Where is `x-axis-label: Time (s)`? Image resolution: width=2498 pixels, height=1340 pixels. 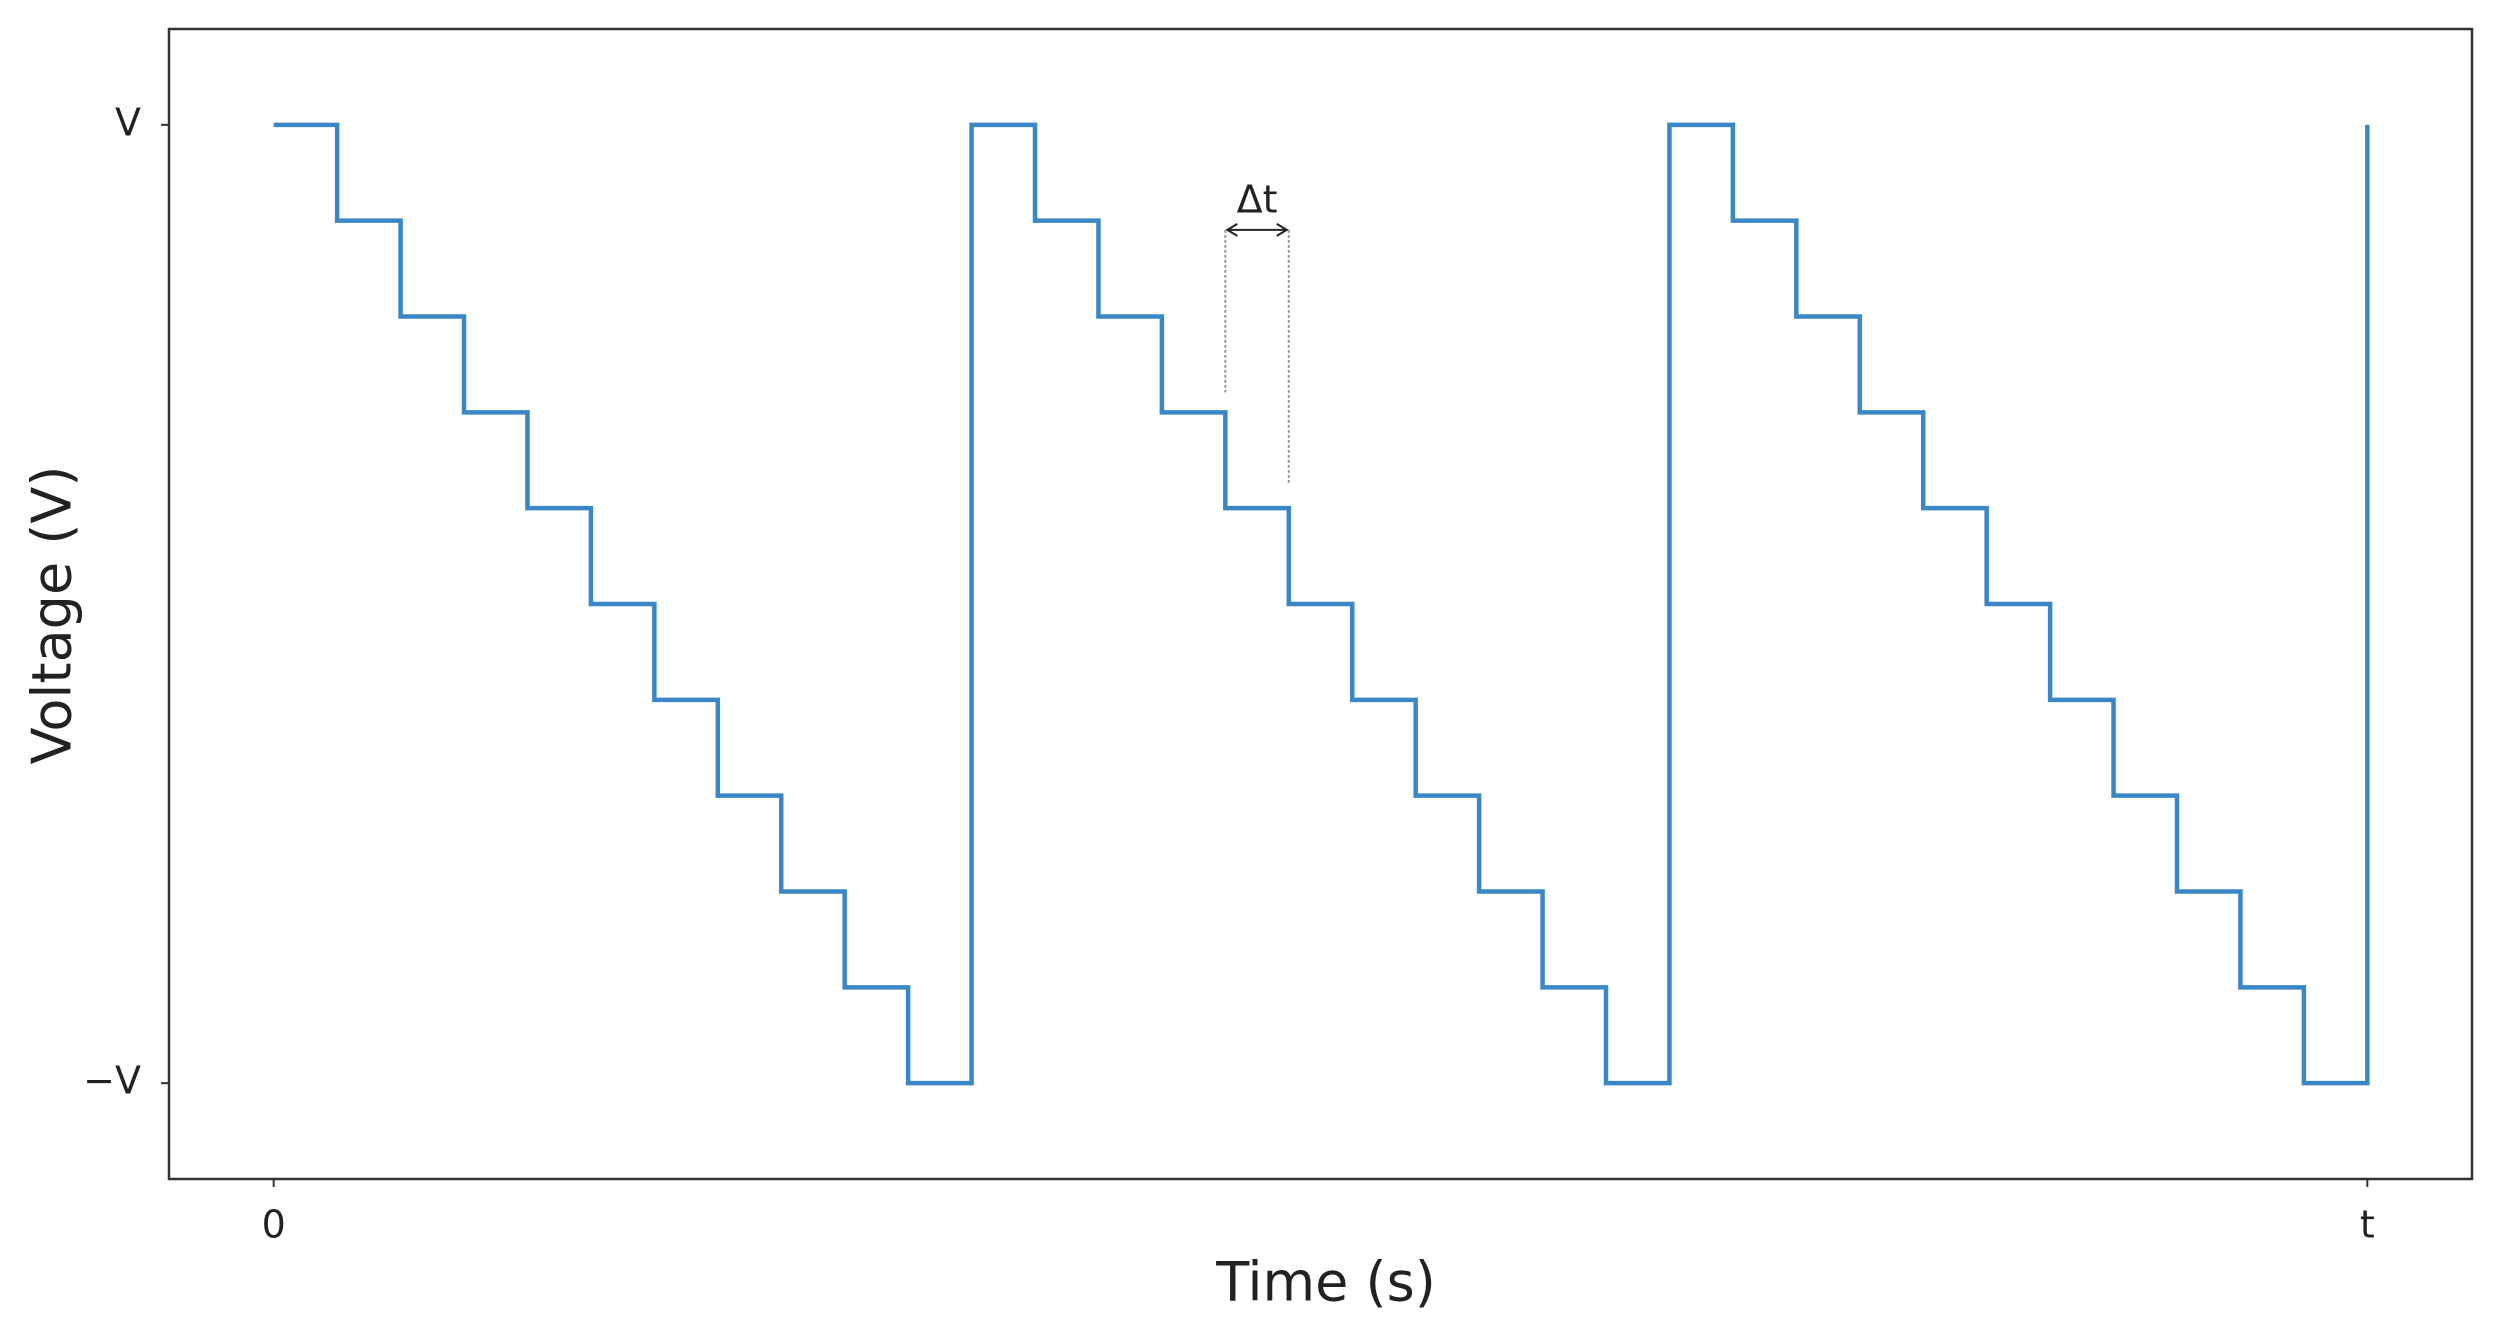
x-axis-label: Time (s) is located at coordinates (1325, 1282).